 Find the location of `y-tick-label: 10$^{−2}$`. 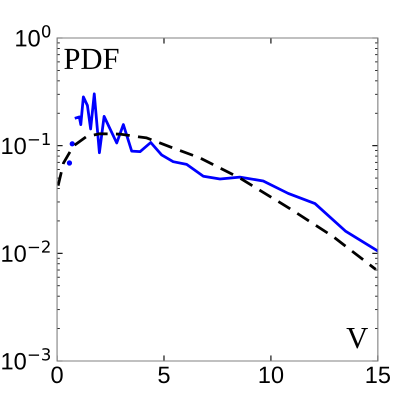

y-tick-label: 10$^{−2}$ is located at coordinates (26, 251).